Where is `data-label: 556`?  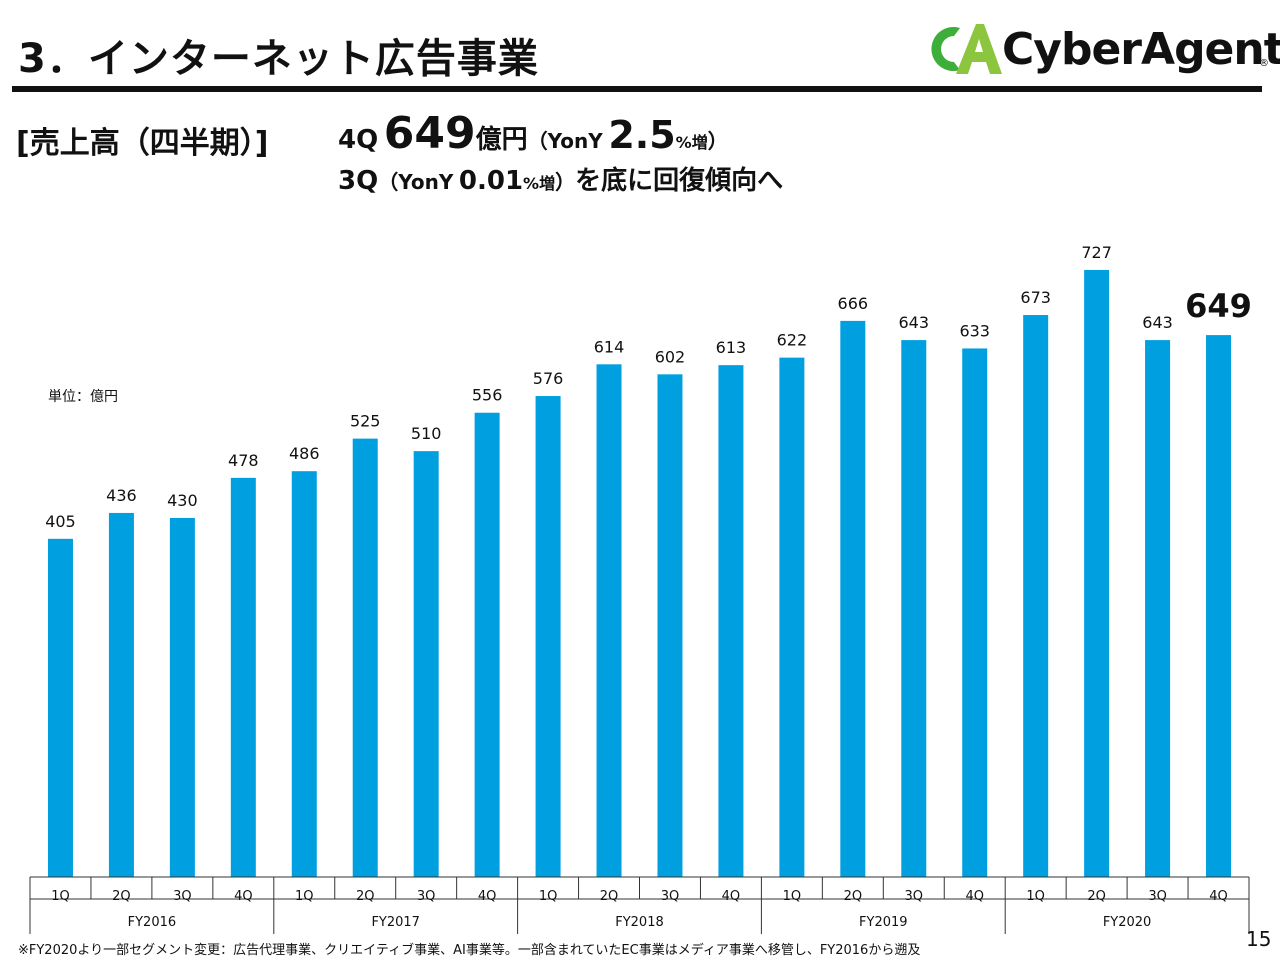
data-label: 556 is located at coordinates (487, 395).